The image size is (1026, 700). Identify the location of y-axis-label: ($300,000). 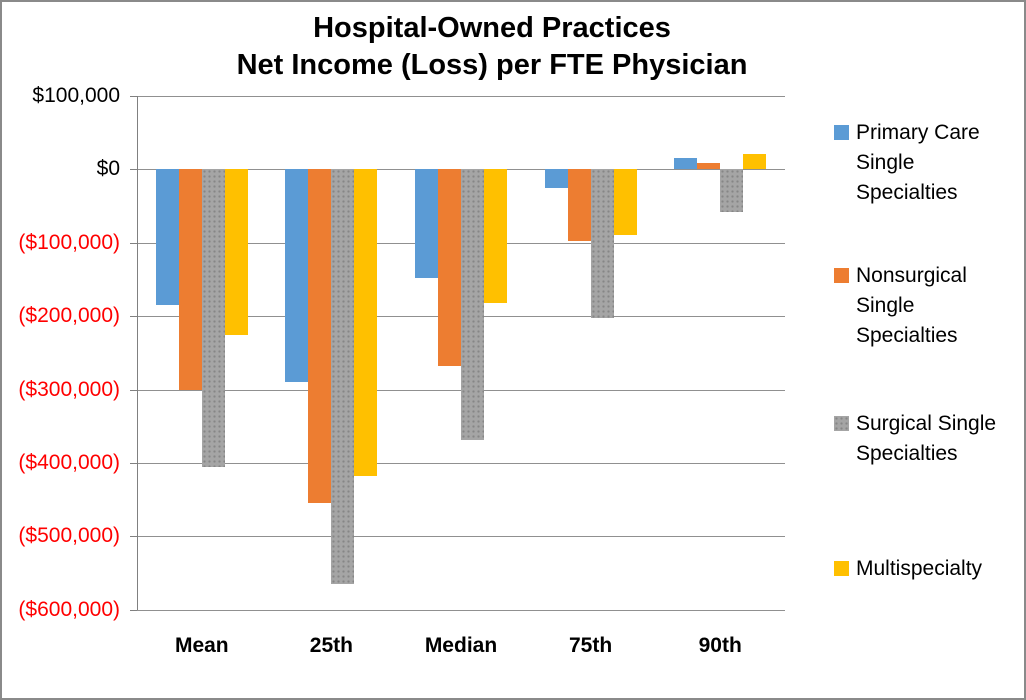
(69, 389).